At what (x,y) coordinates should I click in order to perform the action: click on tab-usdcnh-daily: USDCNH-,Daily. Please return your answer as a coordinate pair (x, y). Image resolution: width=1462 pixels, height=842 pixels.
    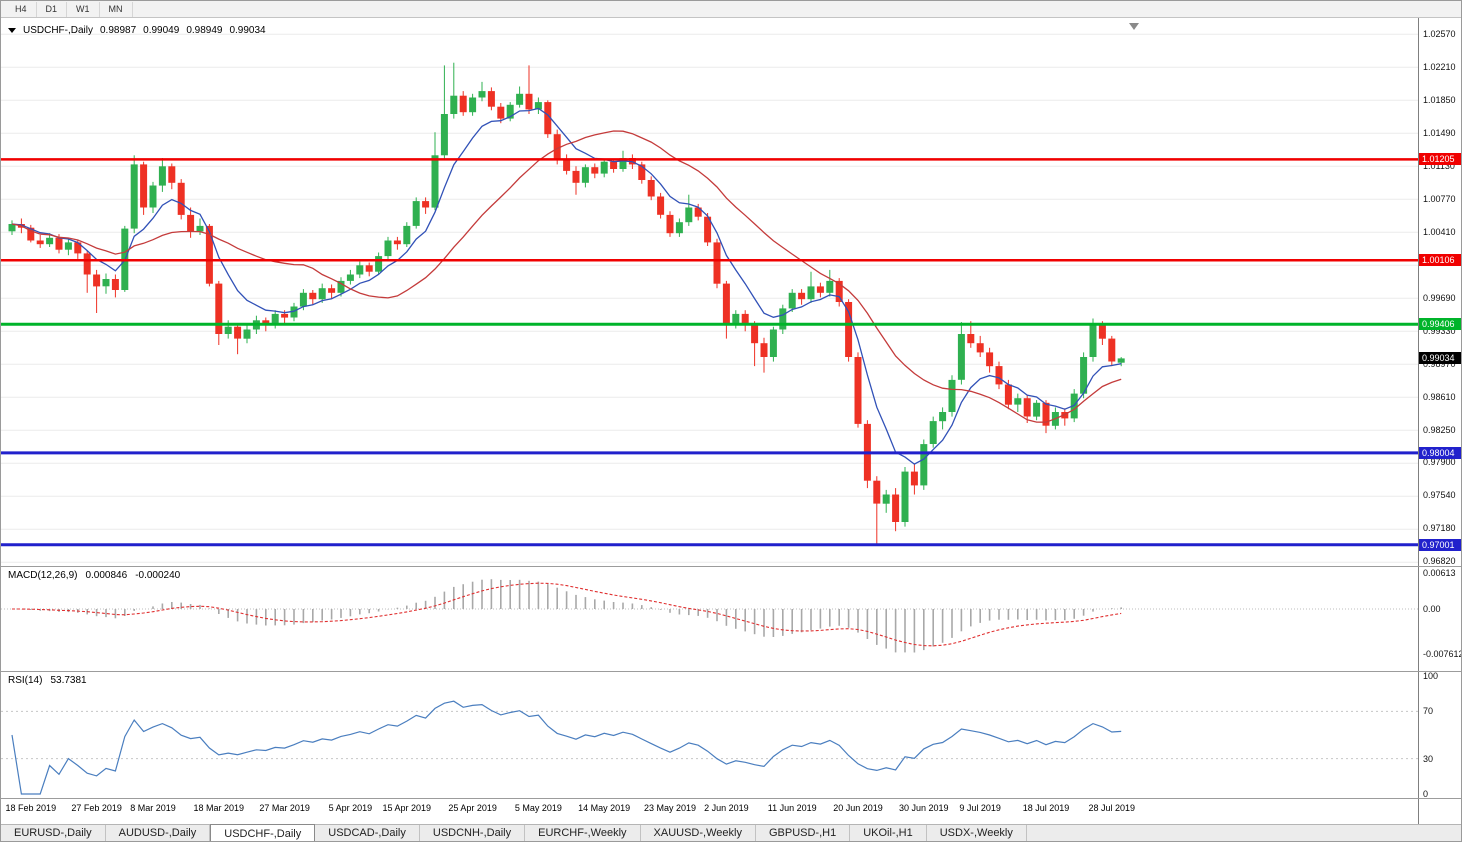
    Looking at the image, I should click on (473, 833).